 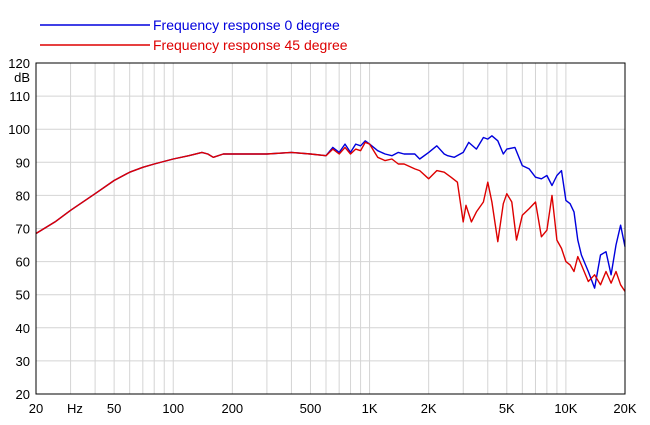 I want to click on x-tick-label: 10K, so click(x=565, y=408).